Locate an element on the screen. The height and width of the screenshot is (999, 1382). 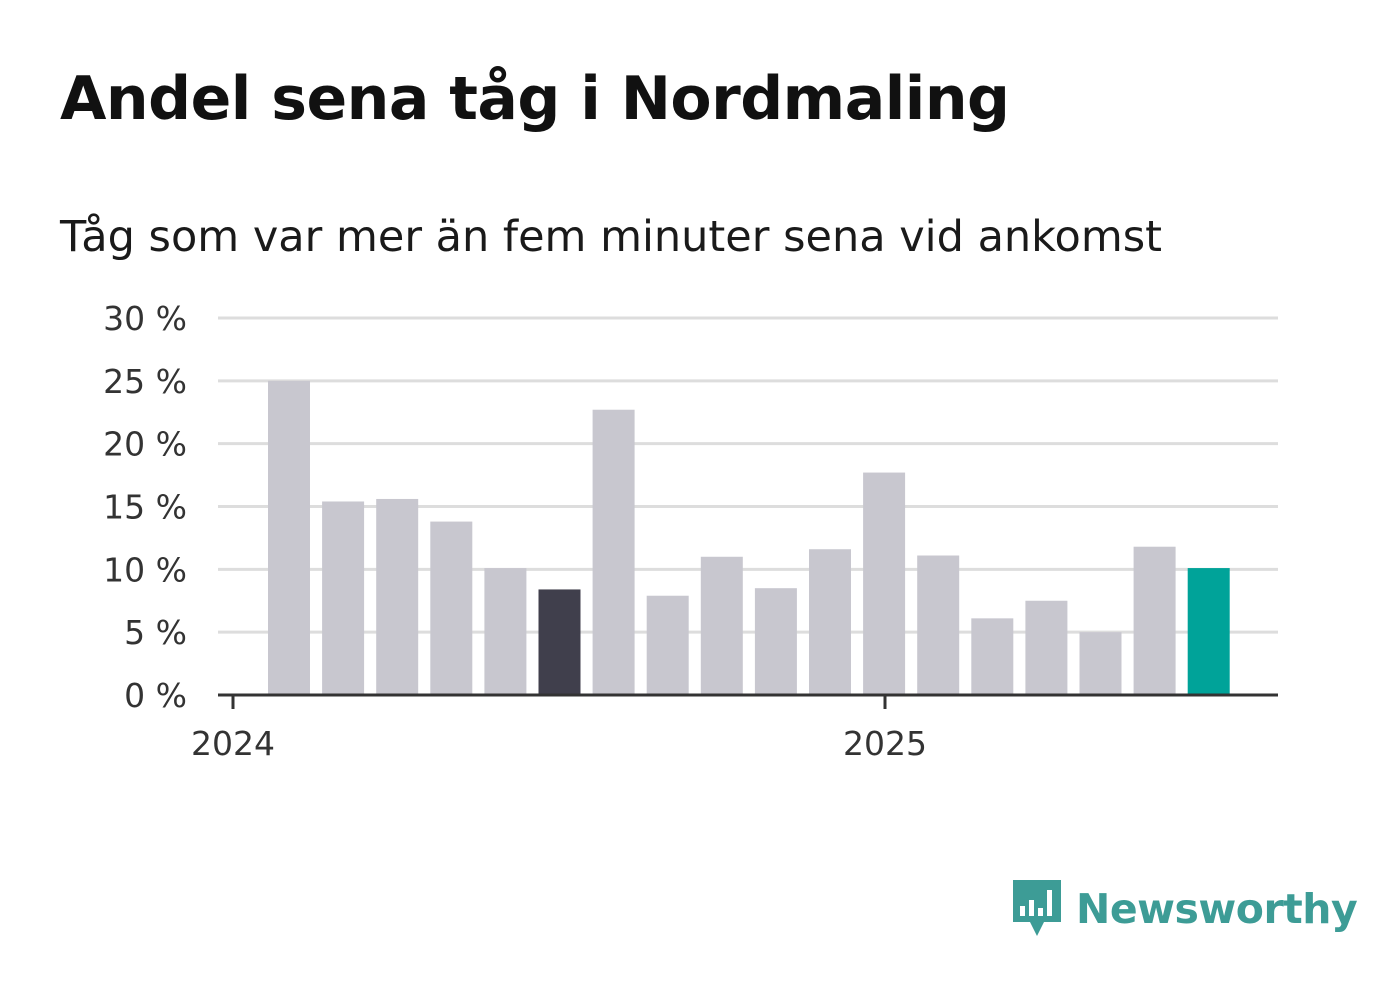
y-tick-label: 5 % is located at coordinates (155, 632).